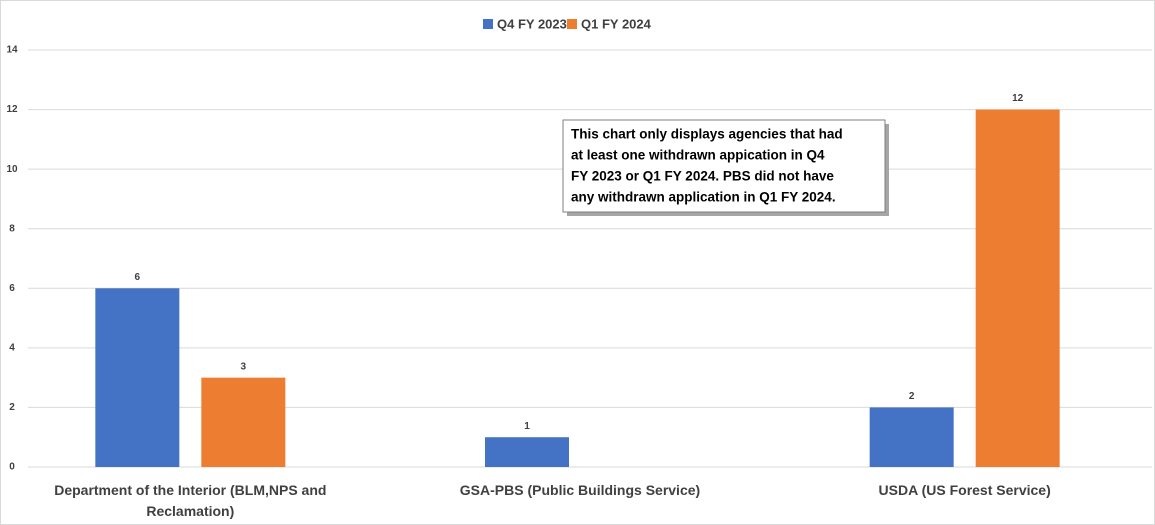  Describe the element at coordinates (244, 366) in the screenshot. I see `data-label: 3` at that location.